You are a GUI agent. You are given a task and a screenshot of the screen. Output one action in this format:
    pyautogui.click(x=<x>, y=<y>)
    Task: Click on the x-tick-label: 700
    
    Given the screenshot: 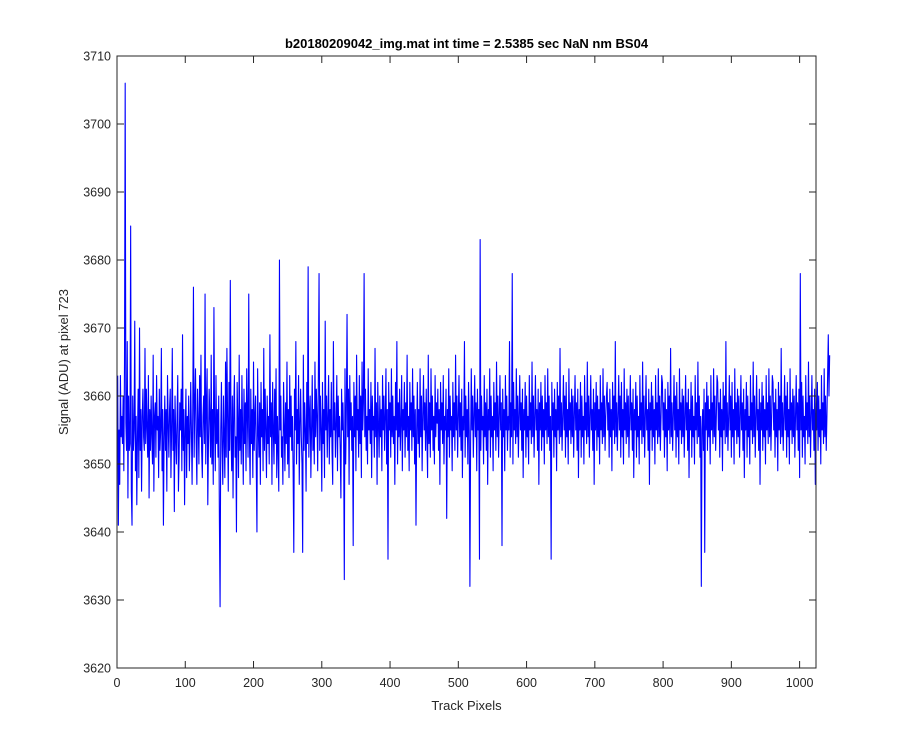 What is the action you would take?
    pyautogui.click(x=594, y=683)
    